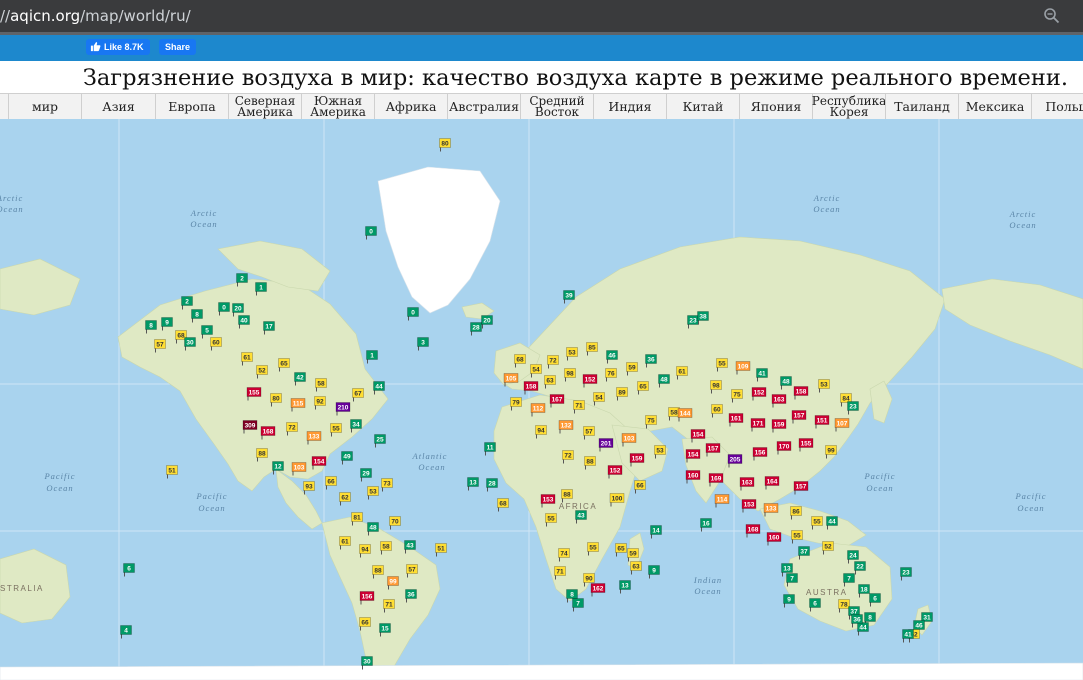 The width and height of the screenshot is (1083, 680). I want to click on aqi-station-marker: 144, so click(685, 415).